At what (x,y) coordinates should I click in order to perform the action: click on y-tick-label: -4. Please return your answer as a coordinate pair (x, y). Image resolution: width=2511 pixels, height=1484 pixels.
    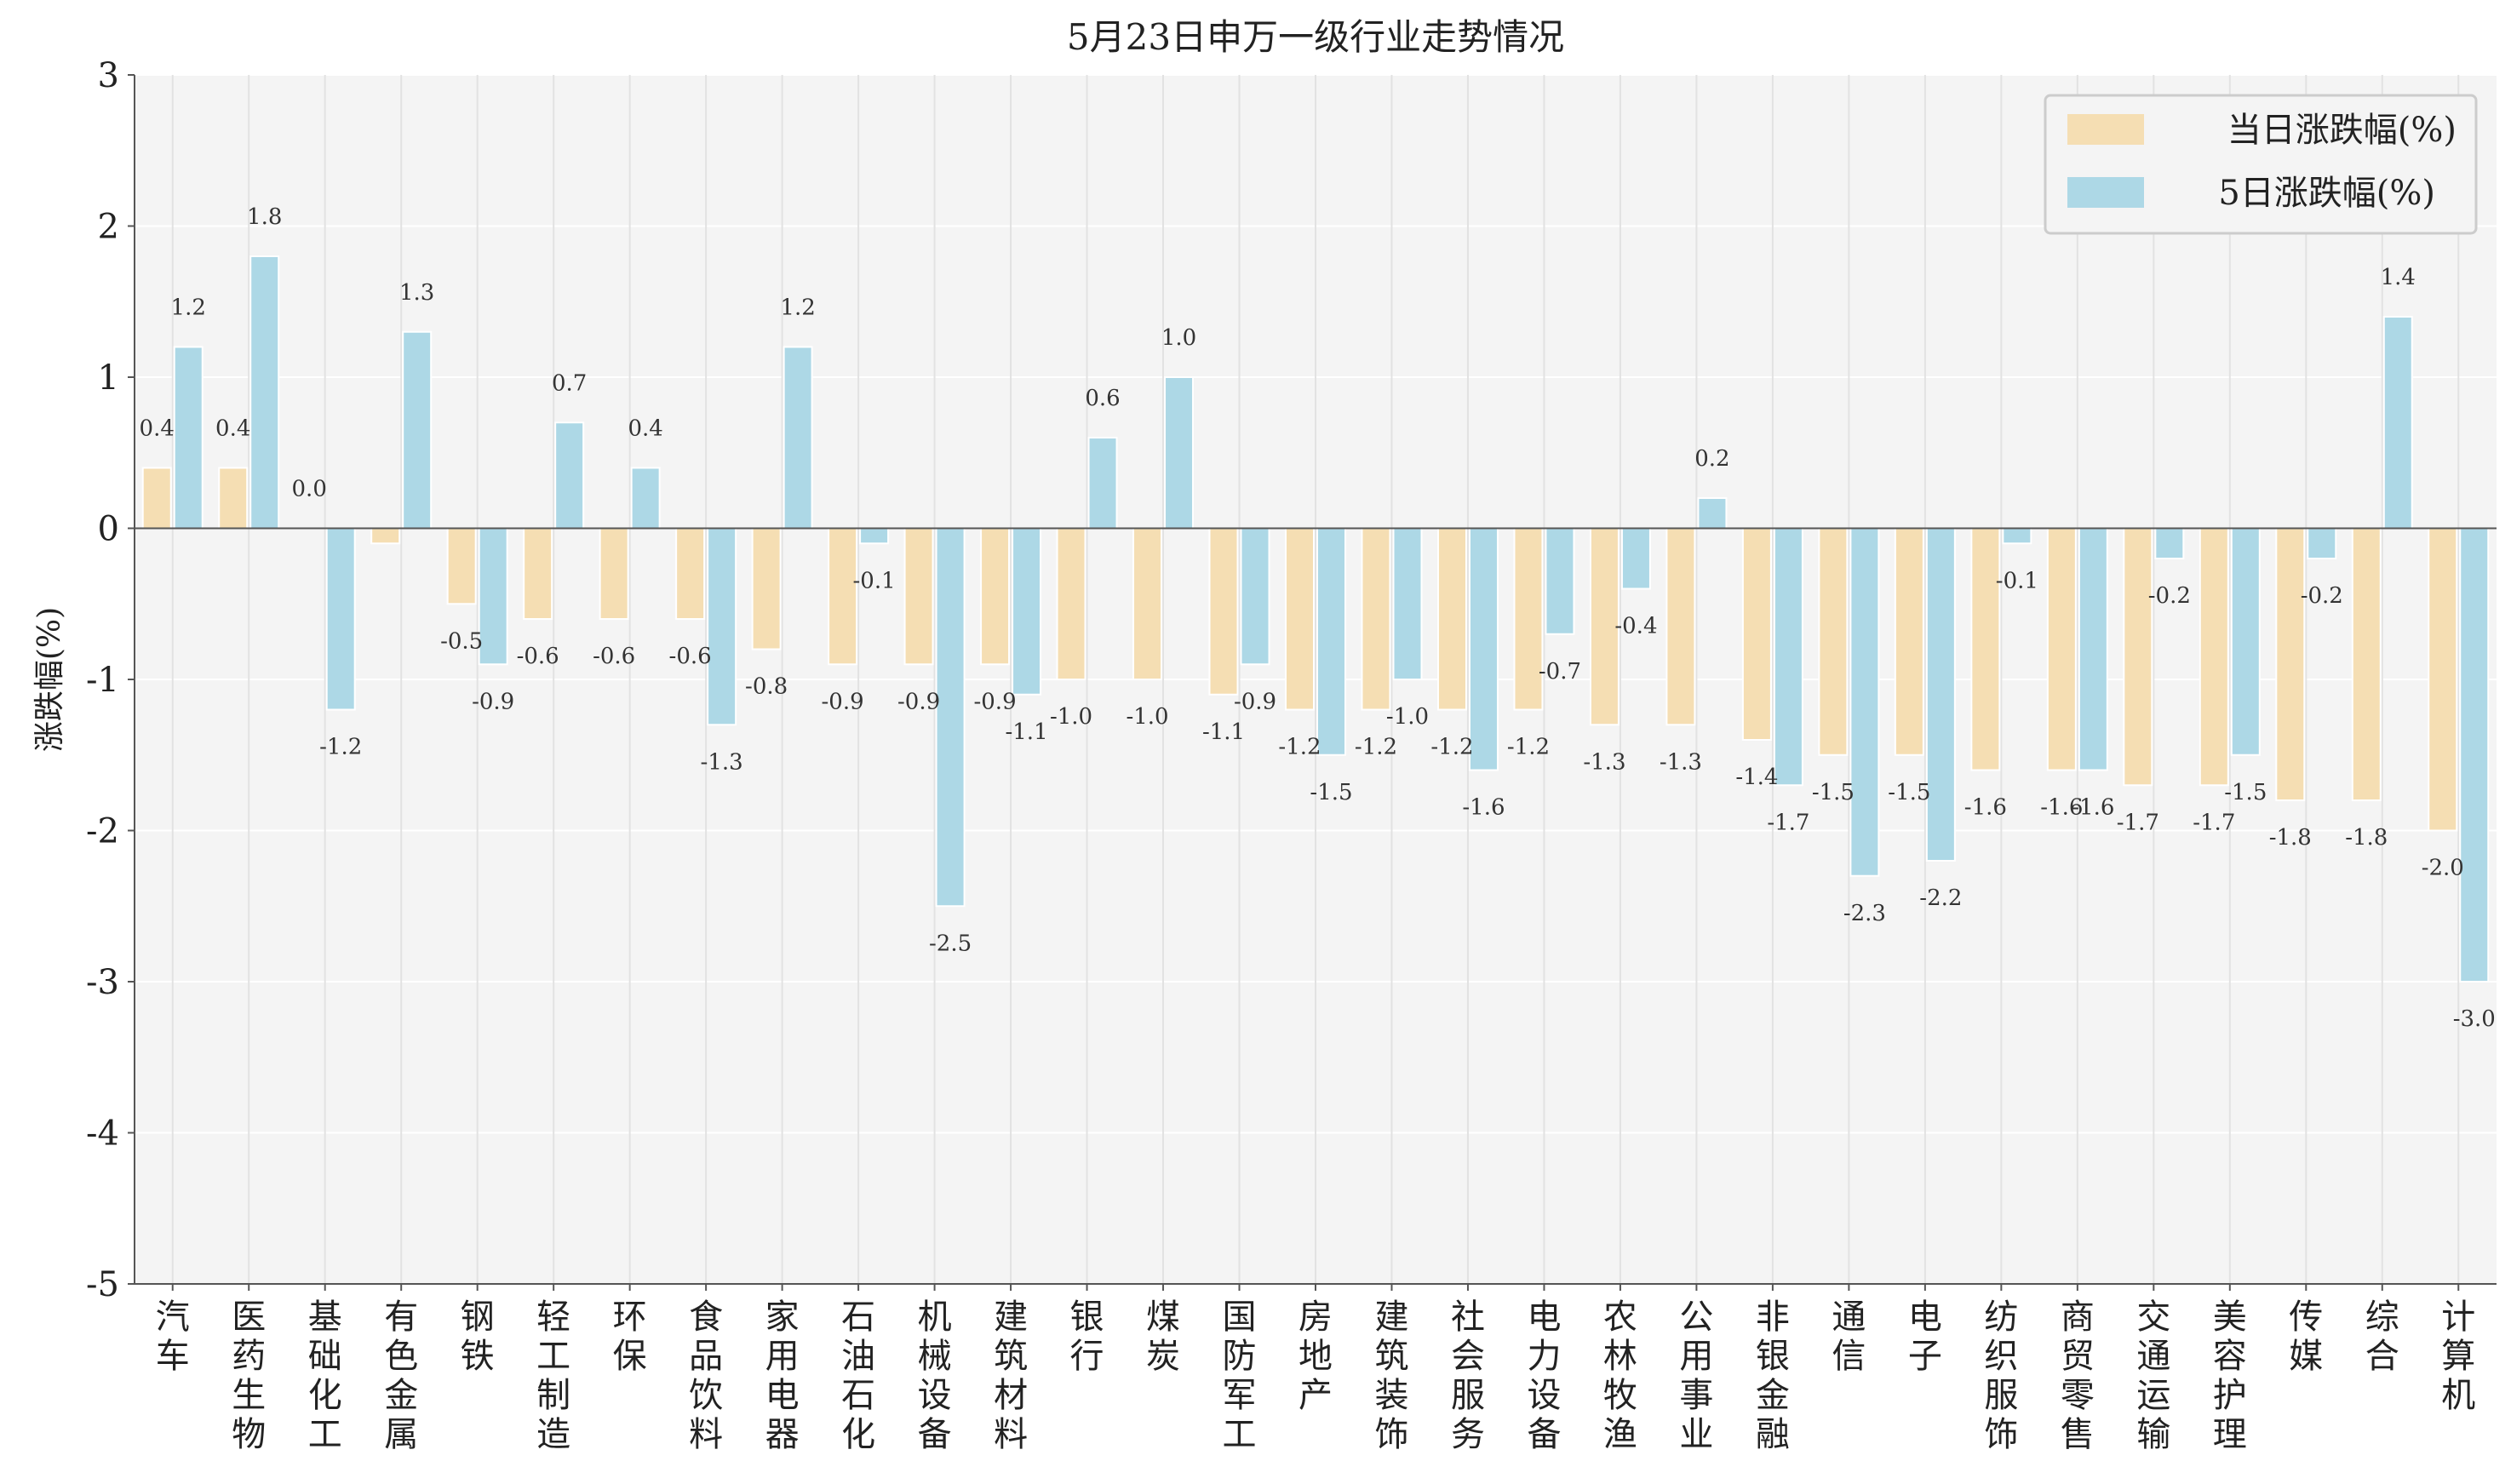
    Looking at the image, I should click on (102, 1134).